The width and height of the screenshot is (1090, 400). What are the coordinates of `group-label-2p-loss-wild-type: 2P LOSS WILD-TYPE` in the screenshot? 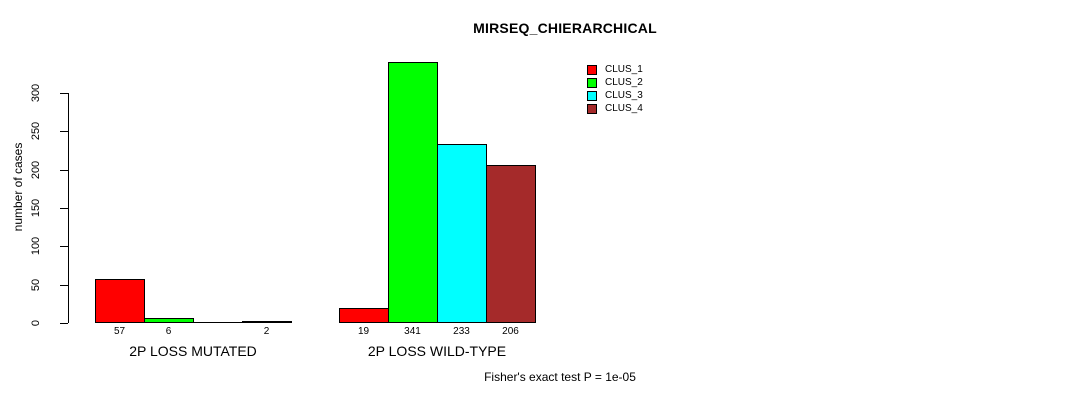 It's located at (437, 351).